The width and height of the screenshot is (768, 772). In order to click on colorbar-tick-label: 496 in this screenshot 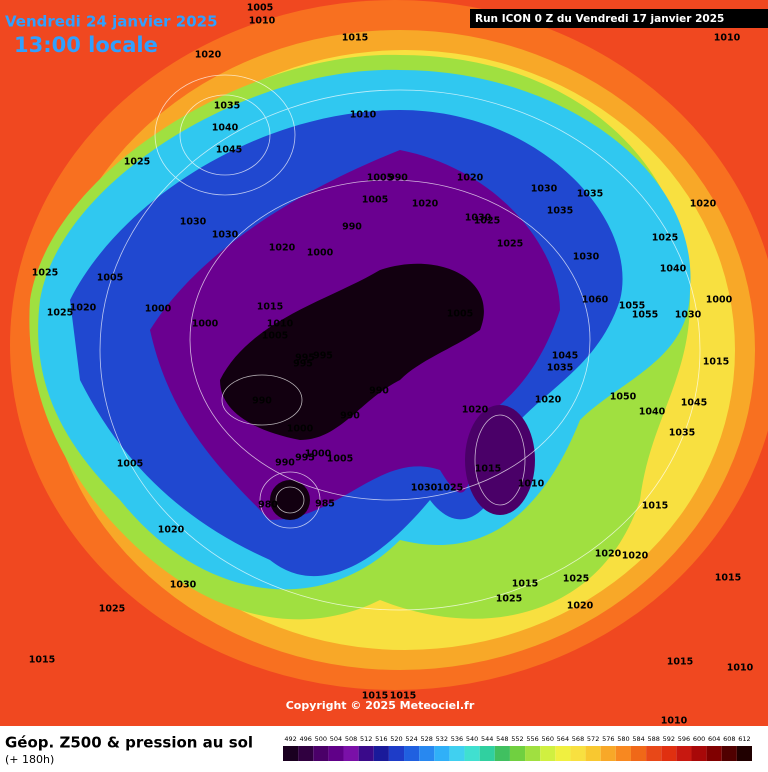, I will do `click(305, 739)`.